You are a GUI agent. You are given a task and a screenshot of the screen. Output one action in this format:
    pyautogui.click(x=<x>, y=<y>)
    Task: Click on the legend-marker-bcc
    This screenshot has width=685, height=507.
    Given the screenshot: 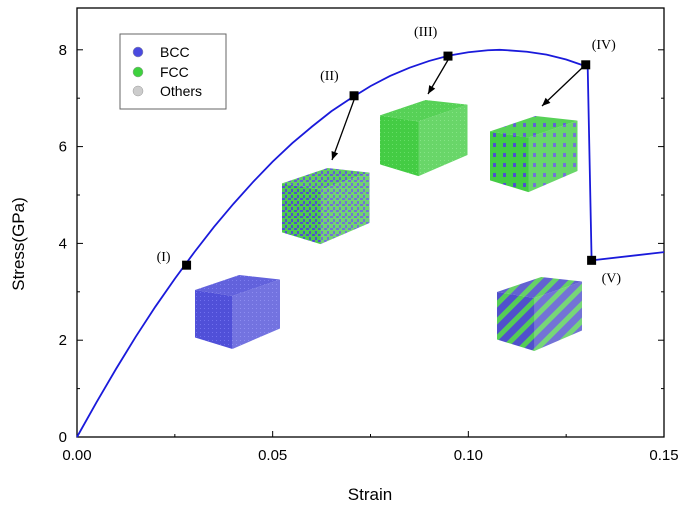 What is the action you would take?
    pyautogui.click(x=138, y=52)
    